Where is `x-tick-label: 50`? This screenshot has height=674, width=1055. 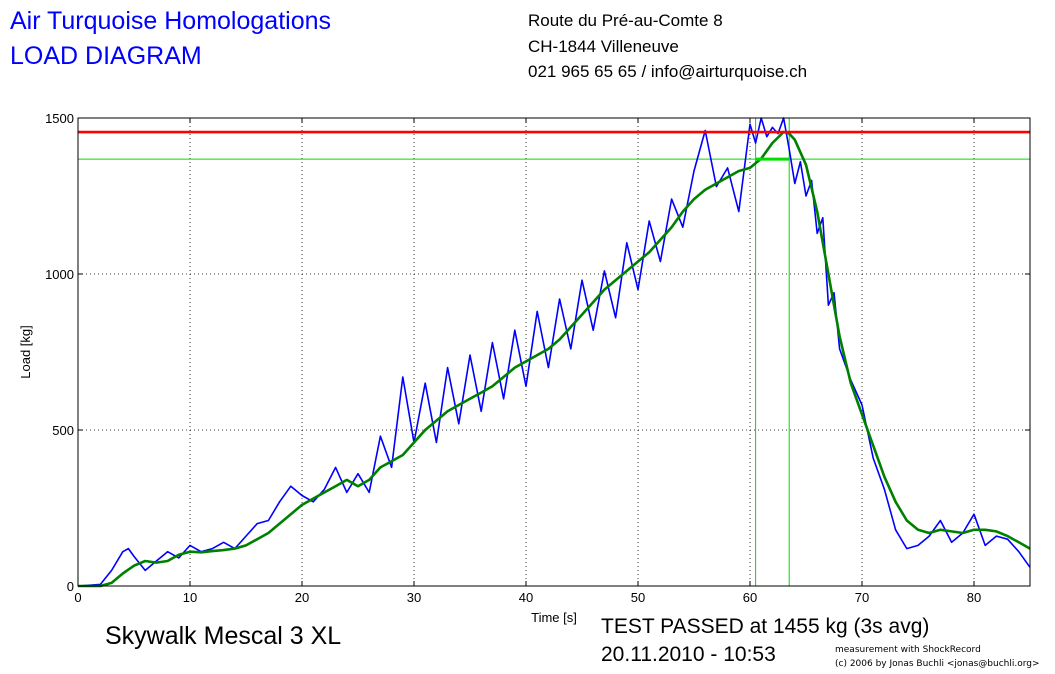 x-tick-label: 50 is located at coordinates (638, 597).